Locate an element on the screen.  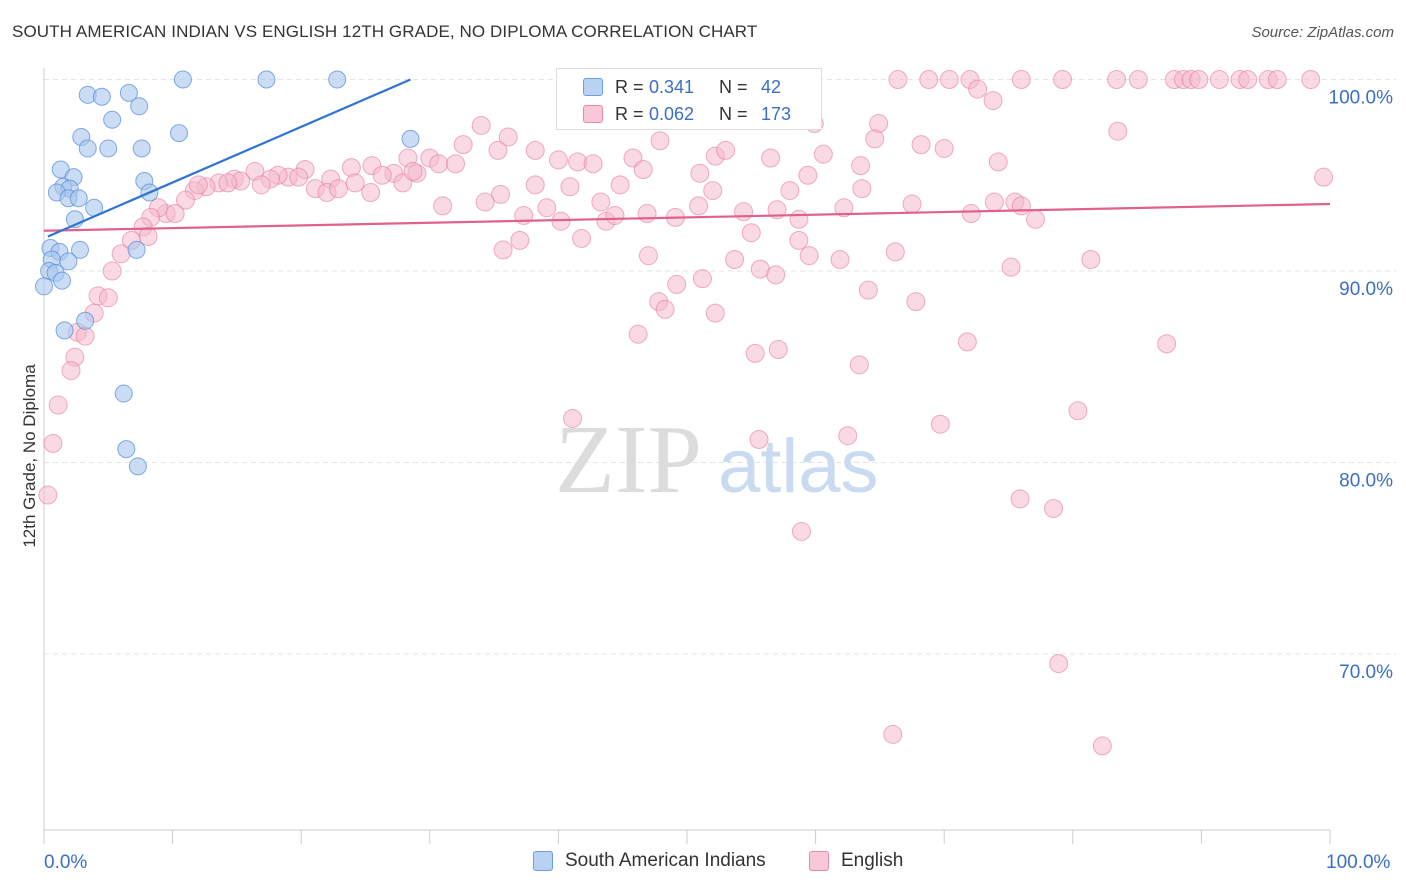
legend-r-value: 0.341 is located at coordinates (672, 86).